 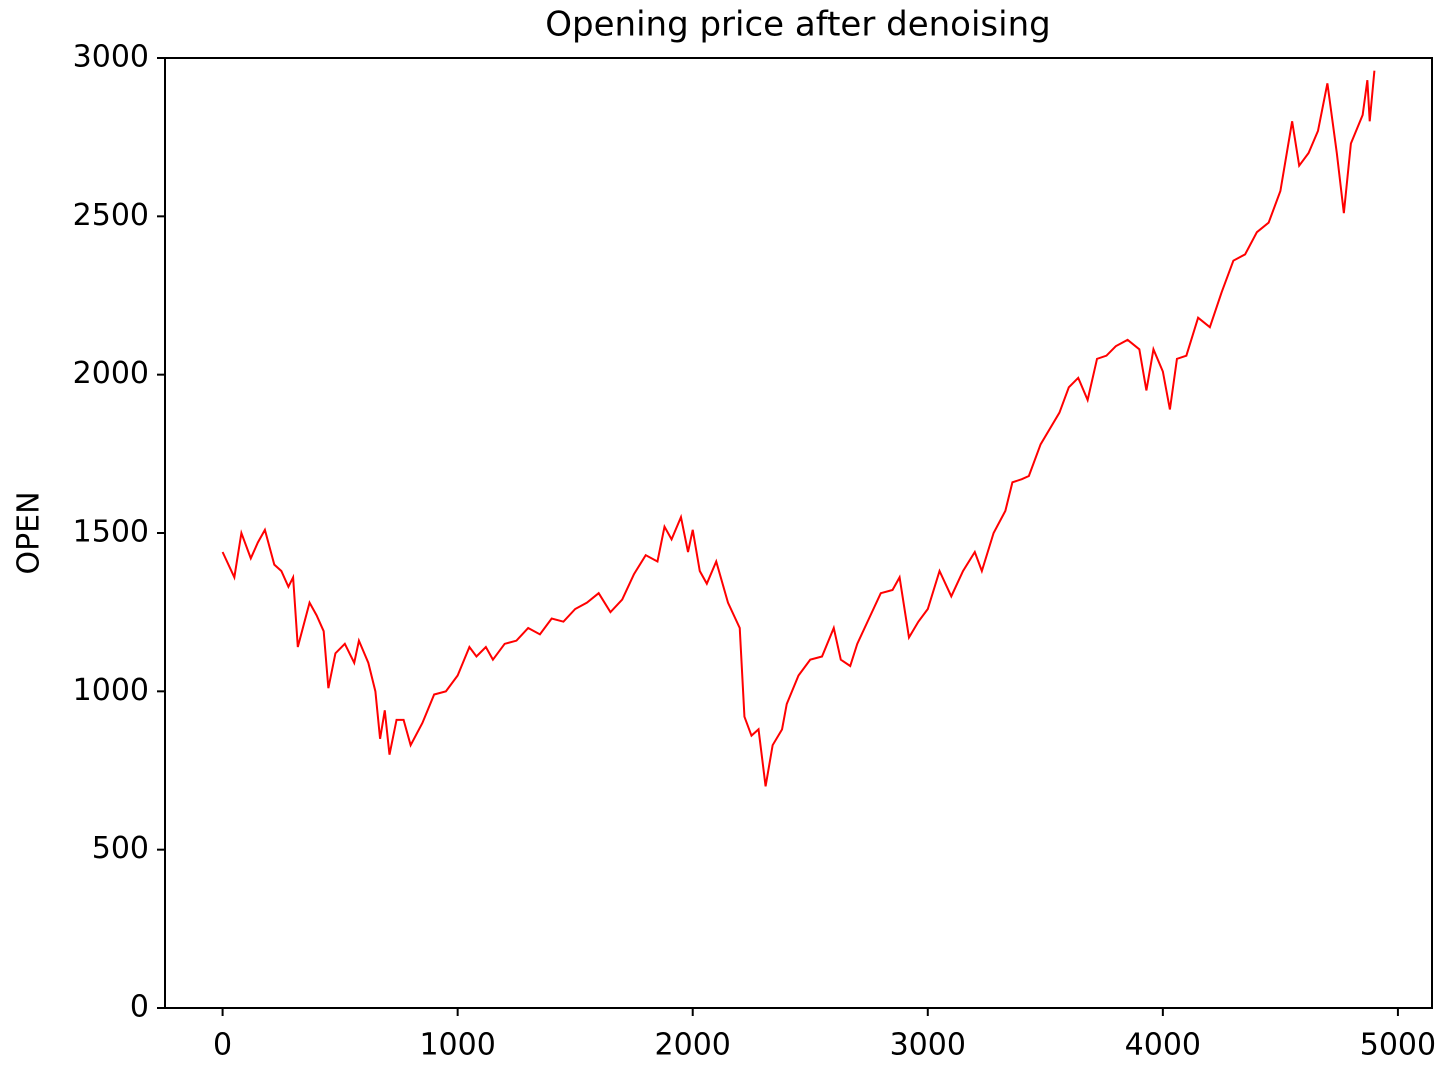 I want to click on x-tick-label: 0, so click(x=222, y=1045).